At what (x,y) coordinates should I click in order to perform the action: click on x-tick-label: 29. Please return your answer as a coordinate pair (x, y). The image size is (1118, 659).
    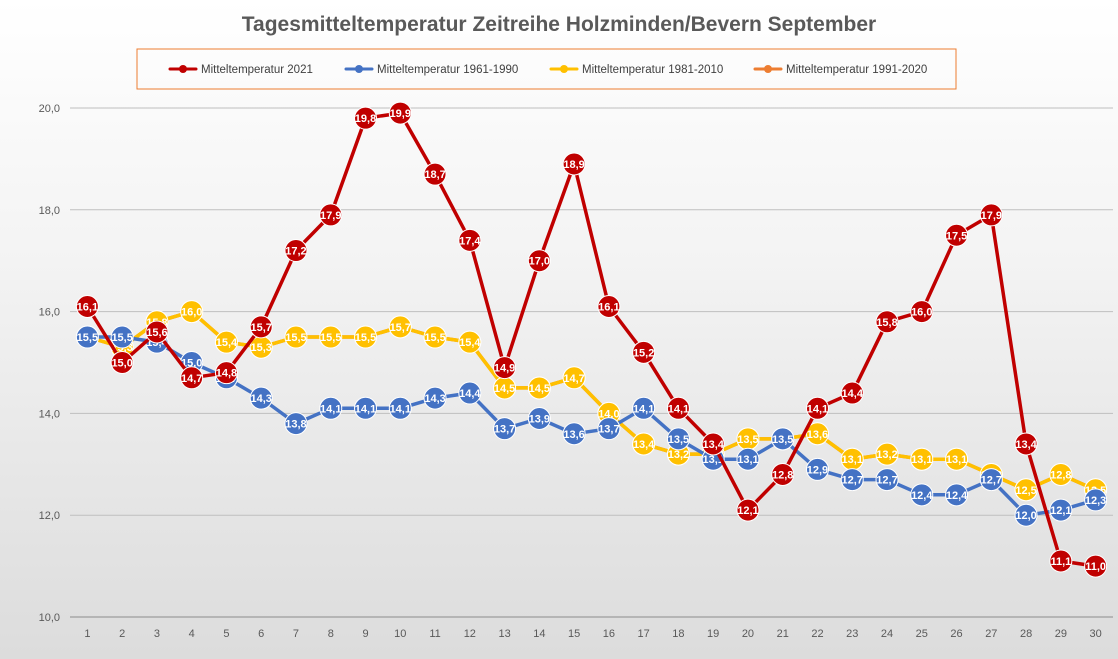
    Looking at the image, I should click on (1061, 634).